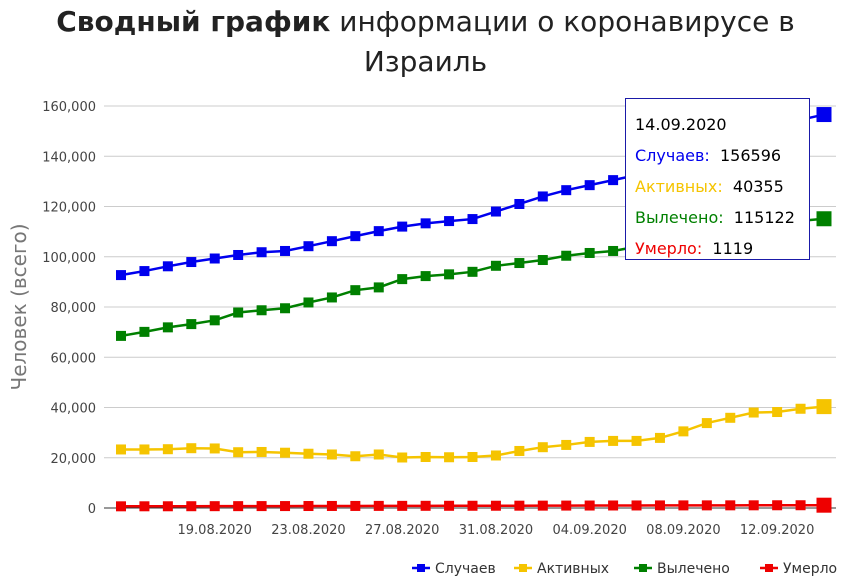 Image resolution: width=851 pixels, height=579 pixels. Describe the element at coordinates (624, 569) in the screenshot. I see `legend: Случаев Активных Вылечено Умерло` at that location.